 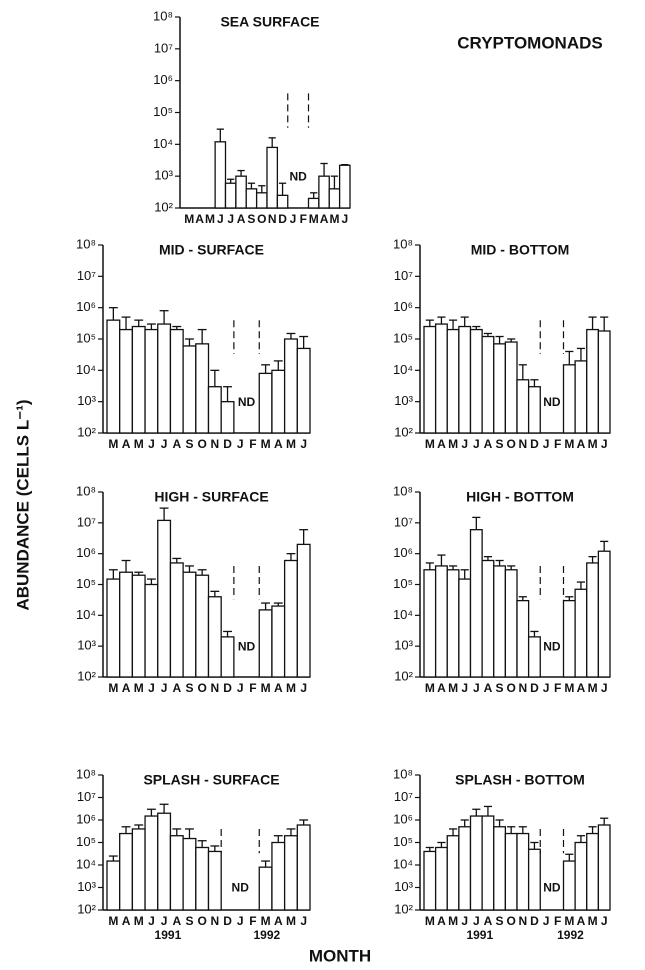 I want to click on y-tick-label: 10², so click(x=86, y=675).